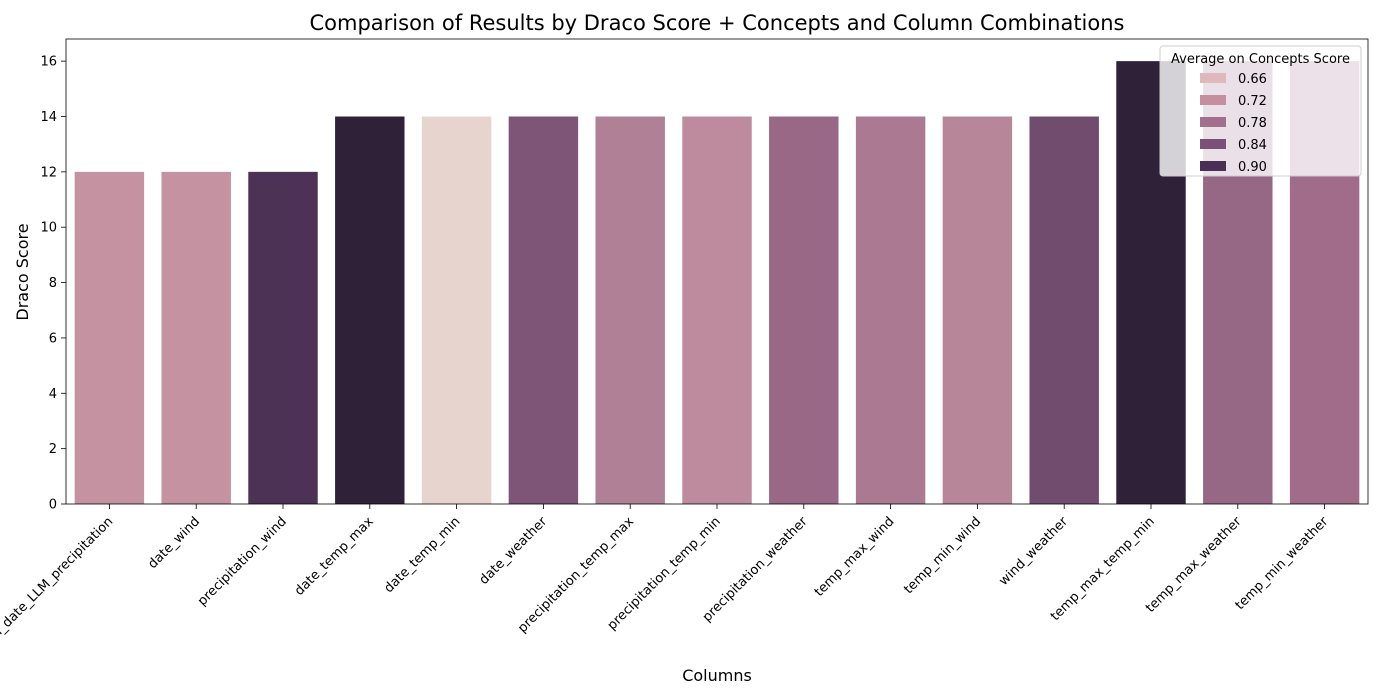 The height and width of the screenshot is (700, 1400). Describe the element at coordinates (514, 551) in the screenshot. I see `x-tick-label: date_weather` at that location.